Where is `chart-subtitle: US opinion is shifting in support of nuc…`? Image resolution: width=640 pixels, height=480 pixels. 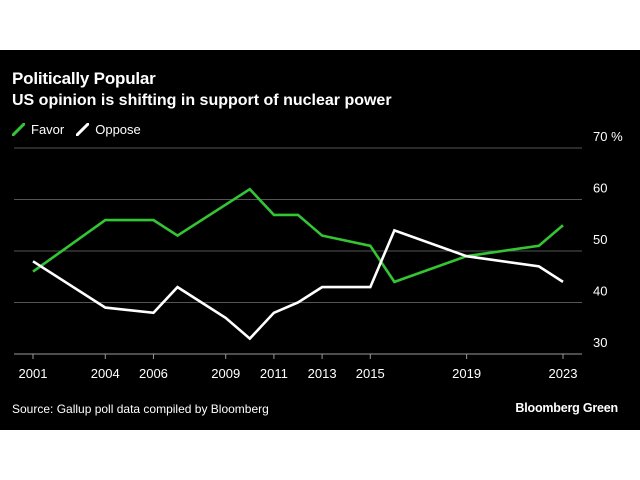
chart-subtitle: US opinion is shifting in support of nuc… is located at coordinates (202, 100).